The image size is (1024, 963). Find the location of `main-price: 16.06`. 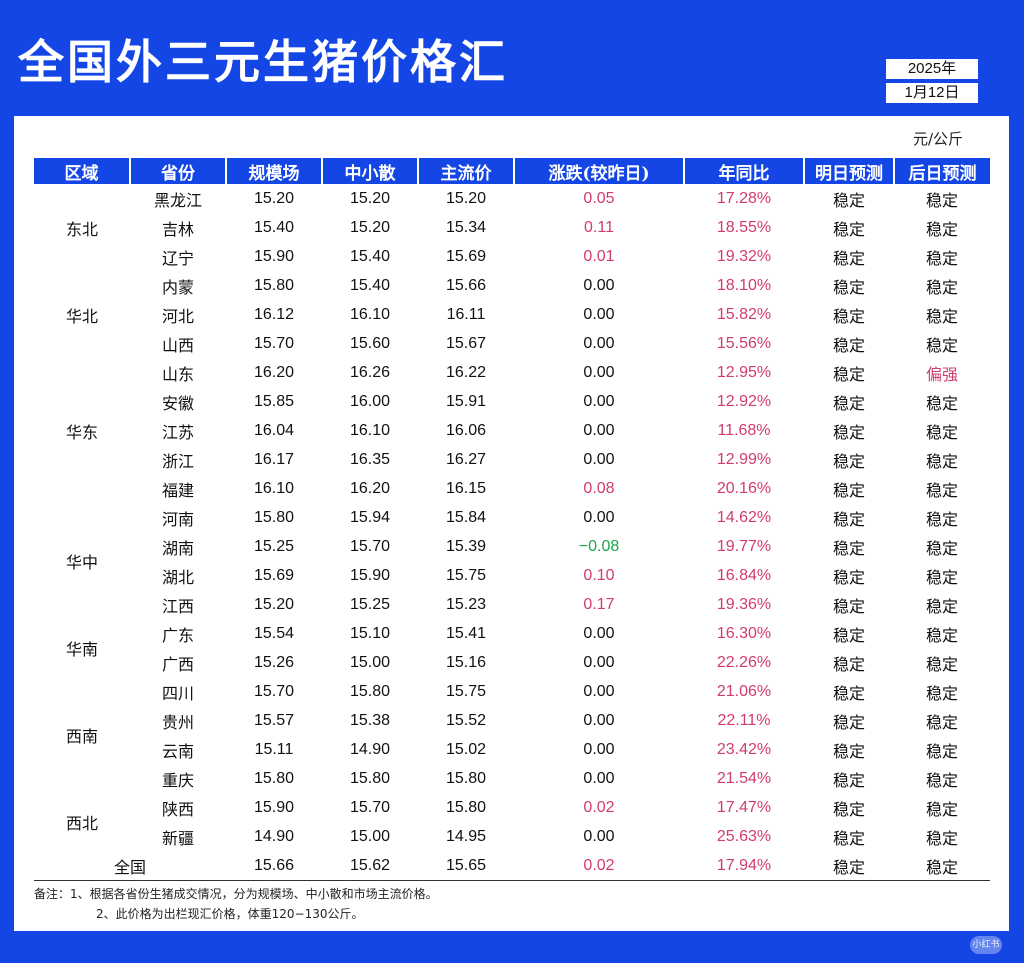

main-price: 16.06 is located at coordinates (466, 430).